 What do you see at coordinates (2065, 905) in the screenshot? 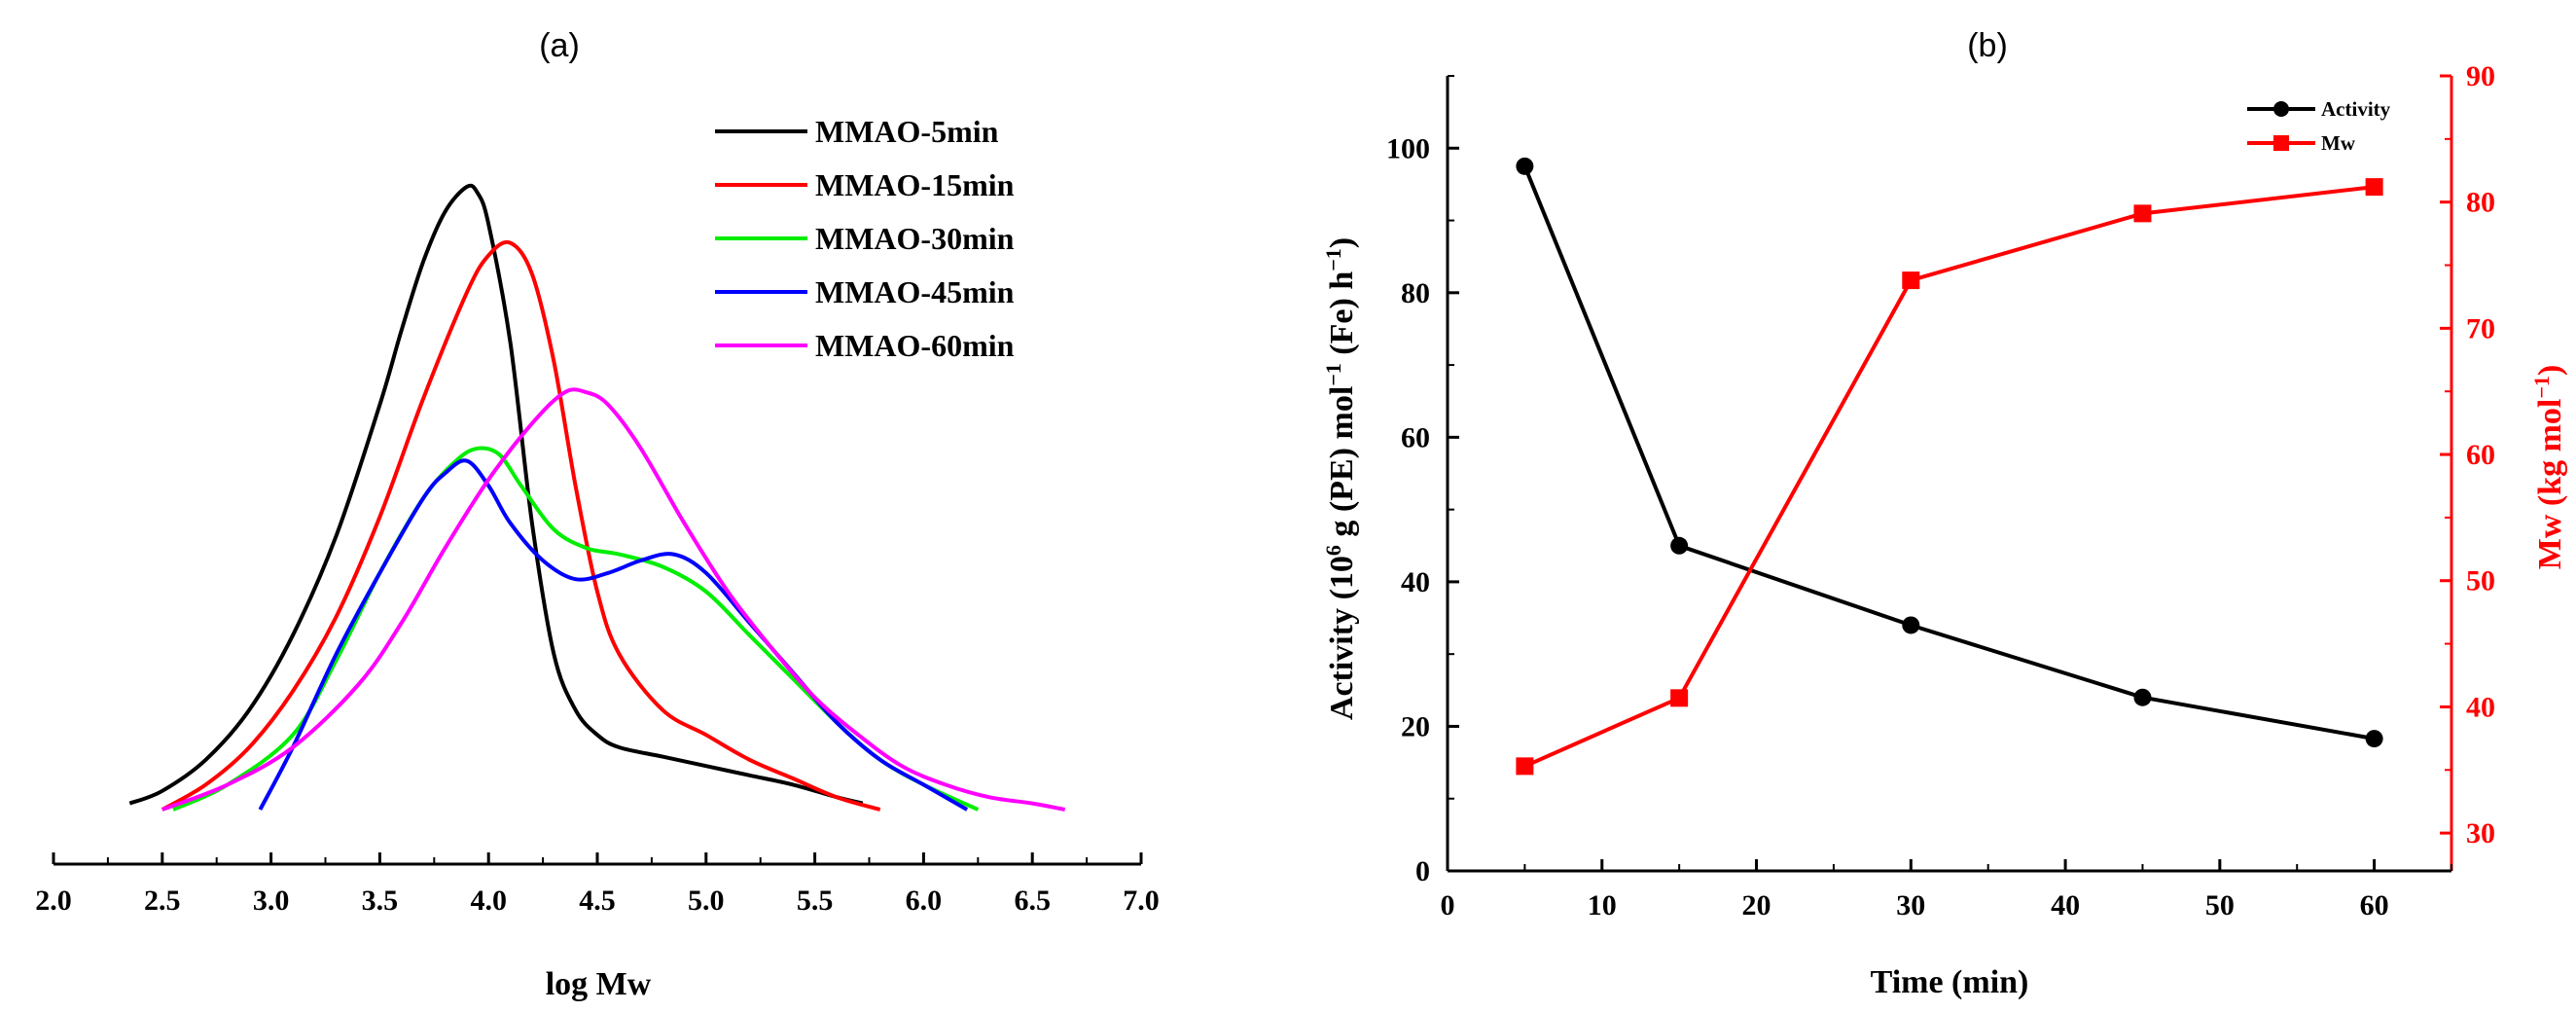
I see `panel-b-x-tick-label: 40` at bounding box center [2065, 905].